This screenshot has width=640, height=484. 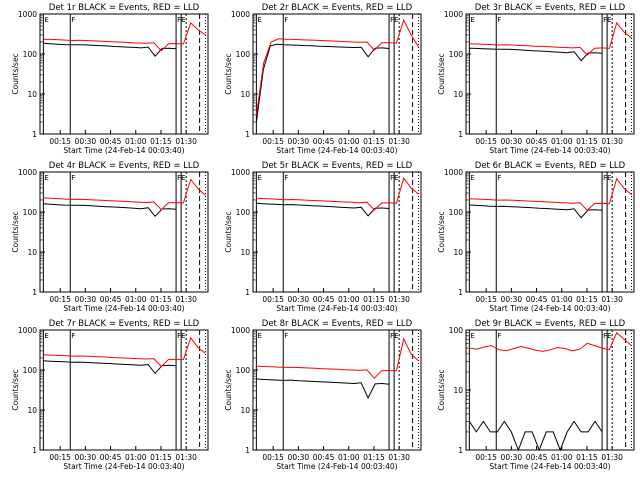 What do you see at coordinates (337, 8) in the screenshot?
I see `panel-2-title: Det 2r BLACK = Events, RED = LLD` at bounding box center [337, 8].